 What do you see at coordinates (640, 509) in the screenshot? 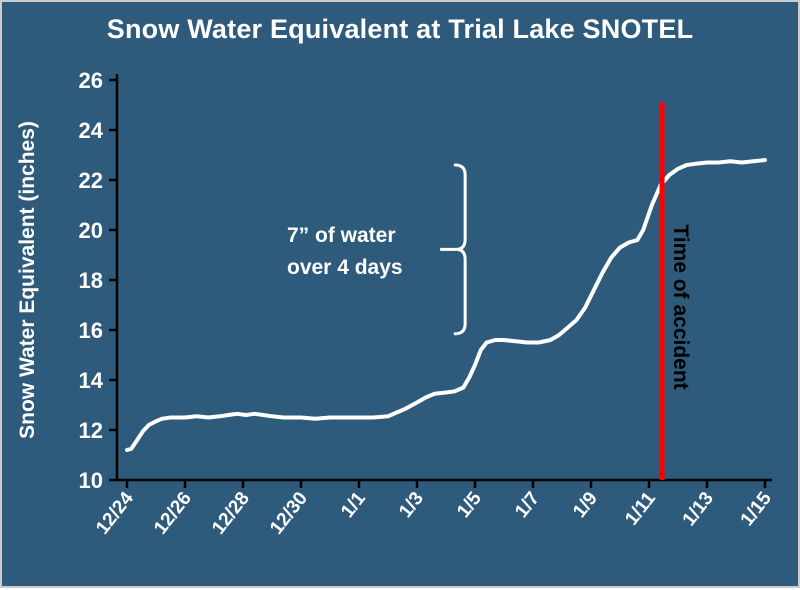
I see `x-tick-label: 1/11` at bounding box center [640, 509].